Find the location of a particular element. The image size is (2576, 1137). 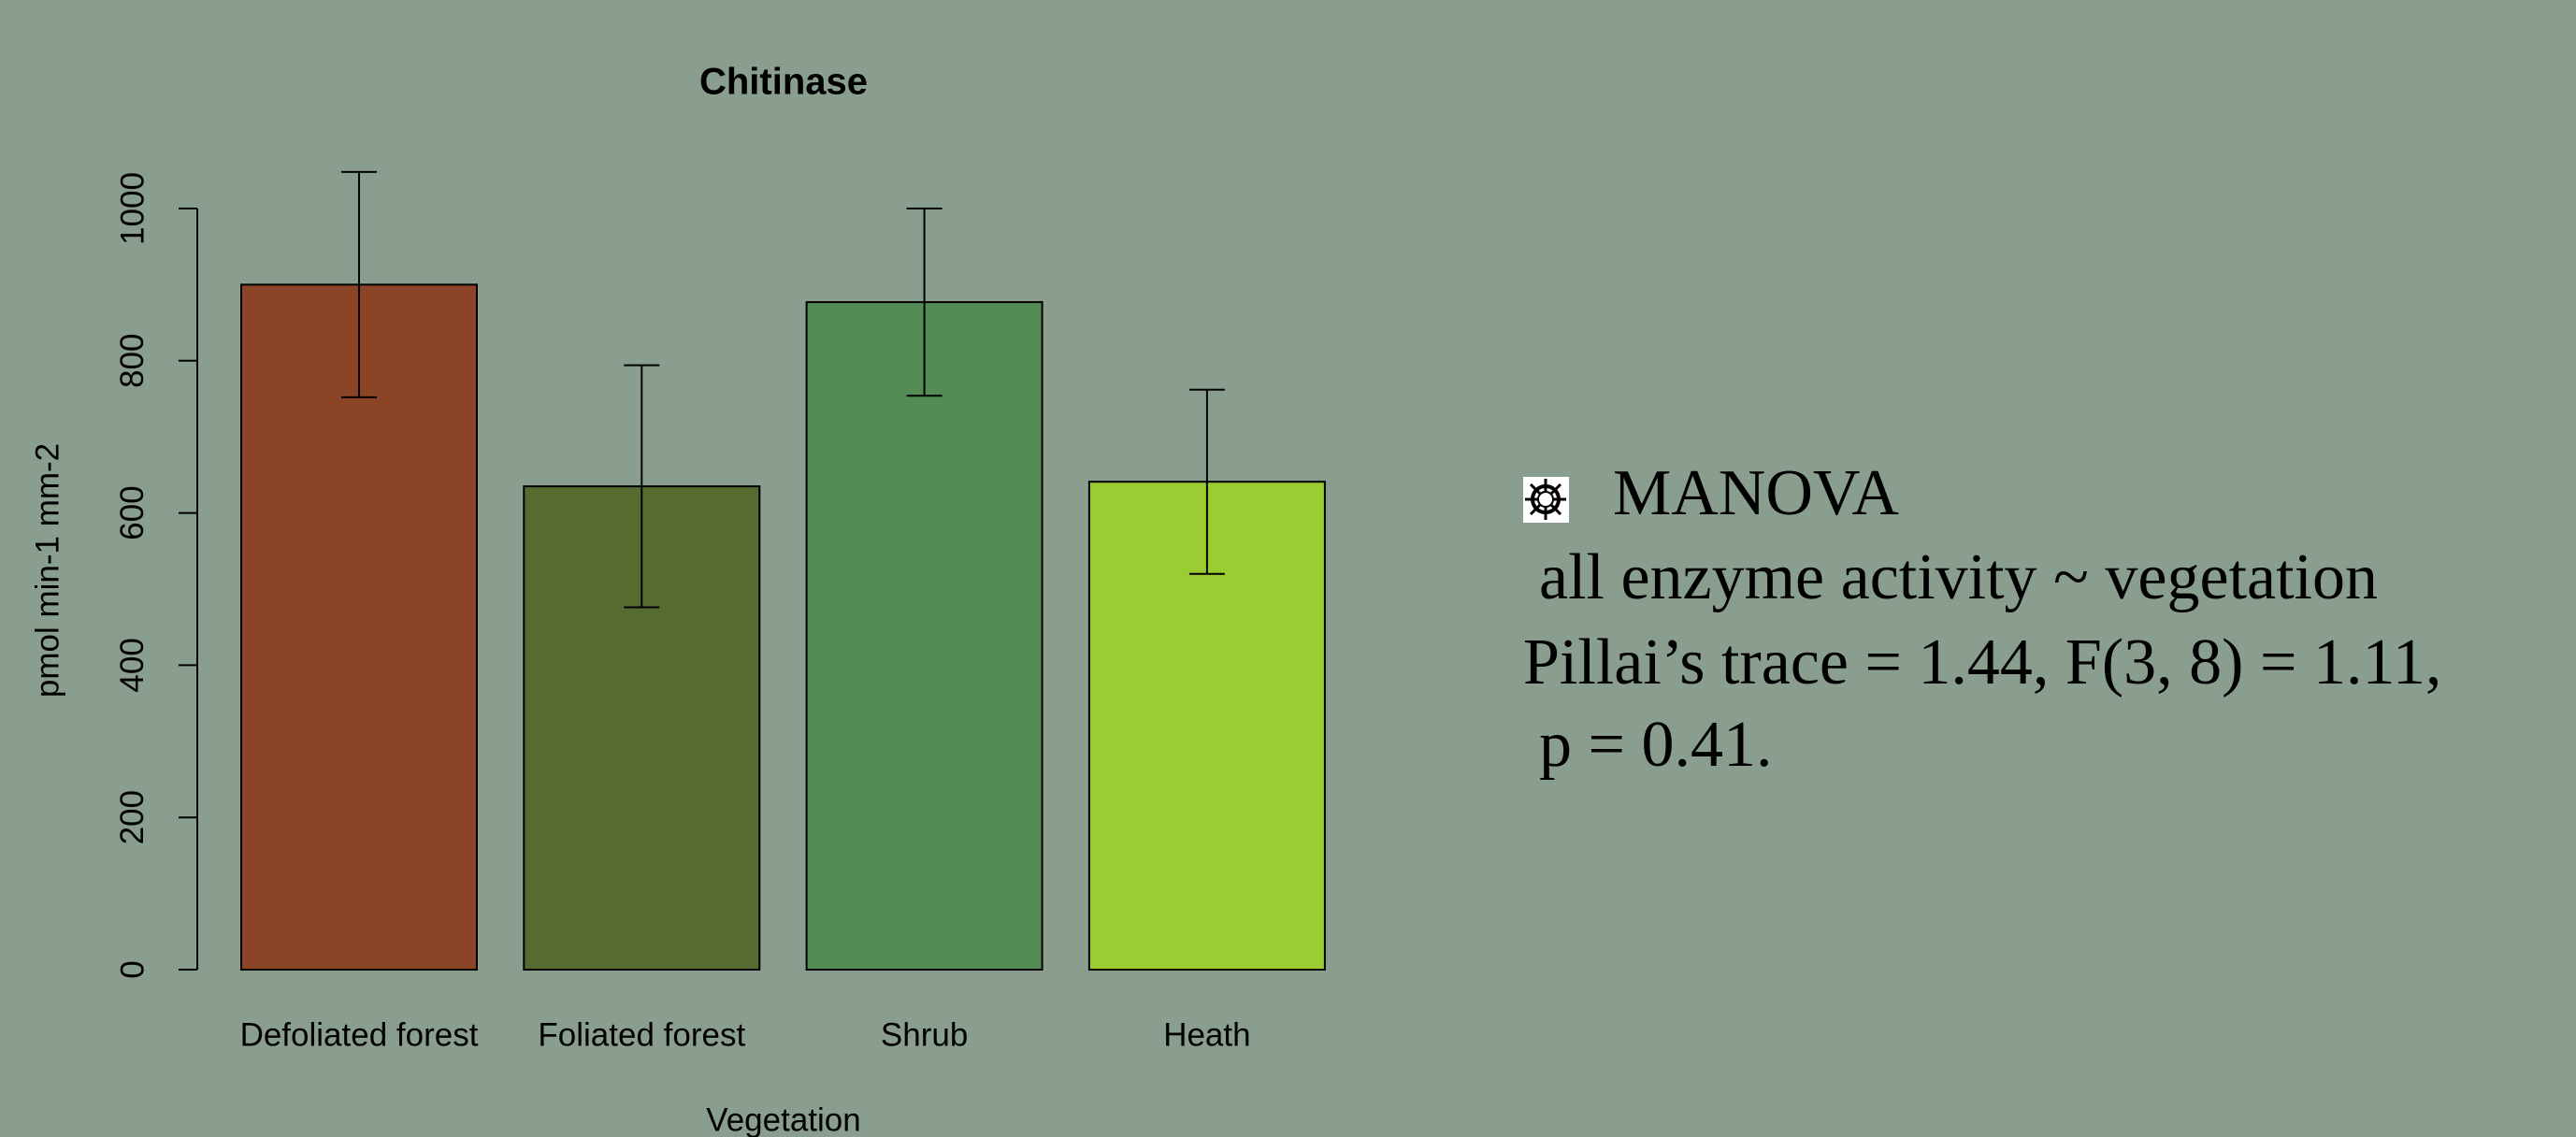

annotation-line: p = 0.41. is located at coordinates (1656, 745).